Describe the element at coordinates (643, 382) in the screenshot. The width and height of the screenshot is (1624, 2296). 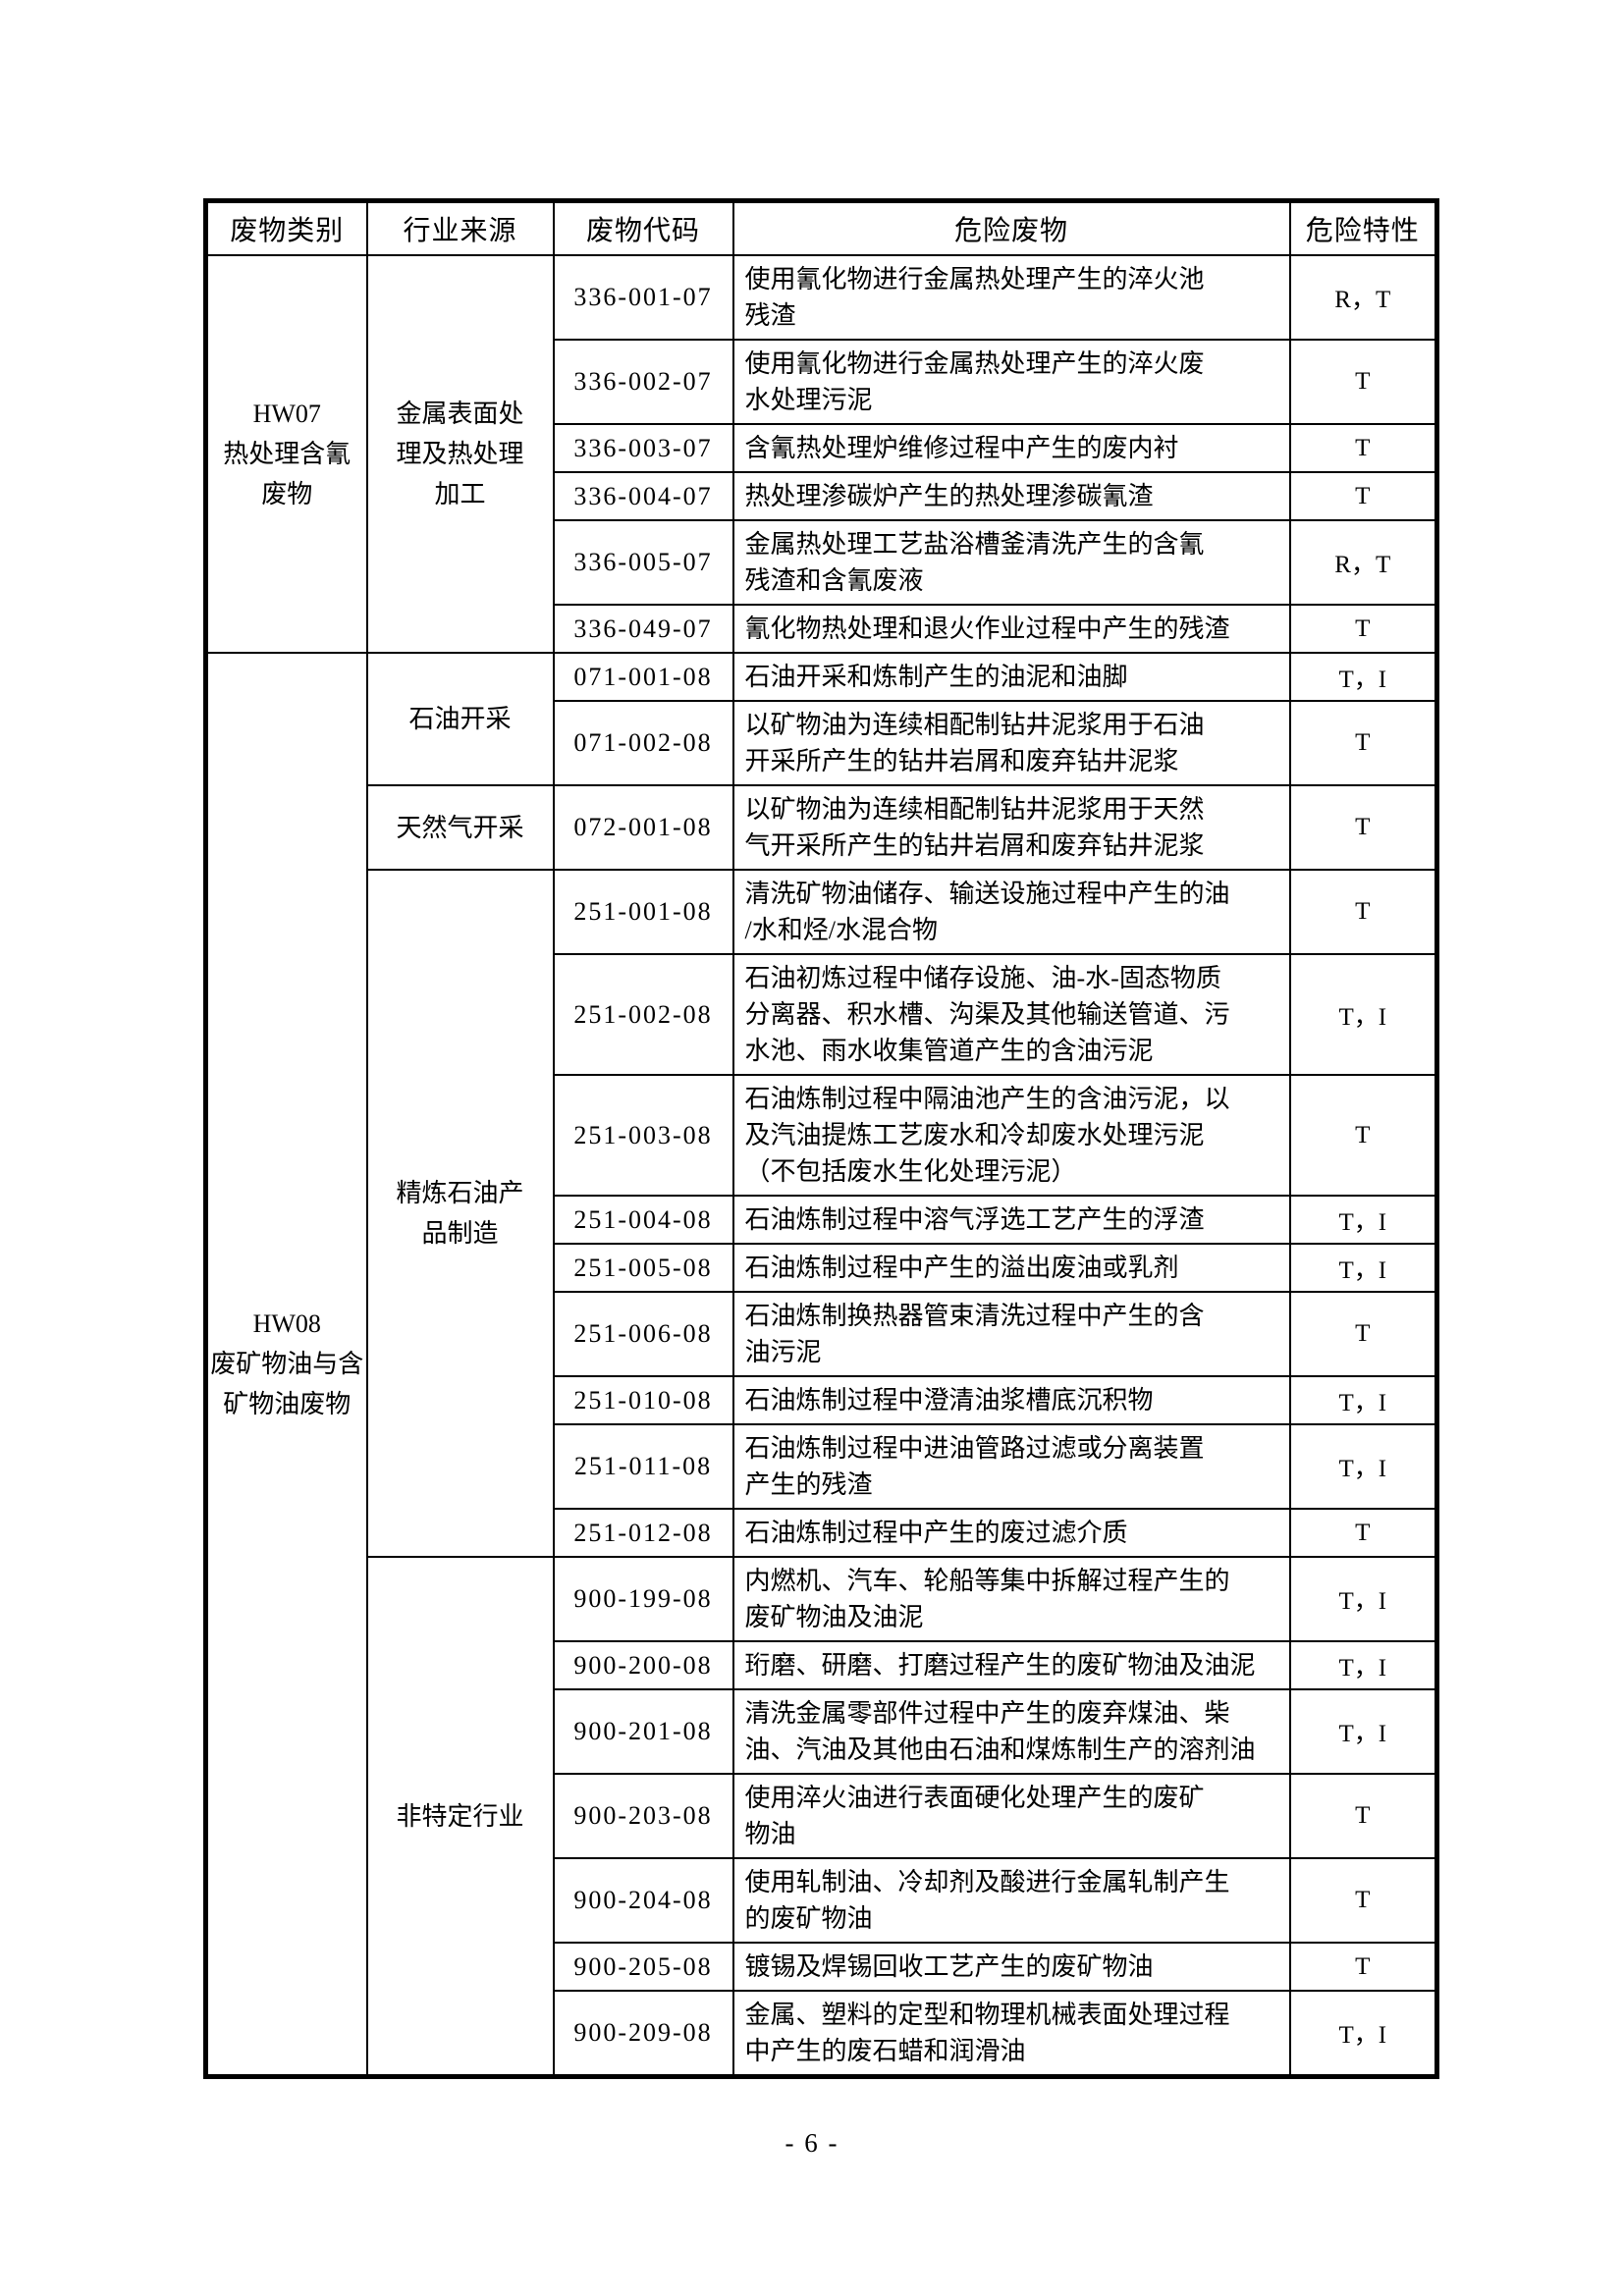
I see `code-cell: 336-002-07` at that location.